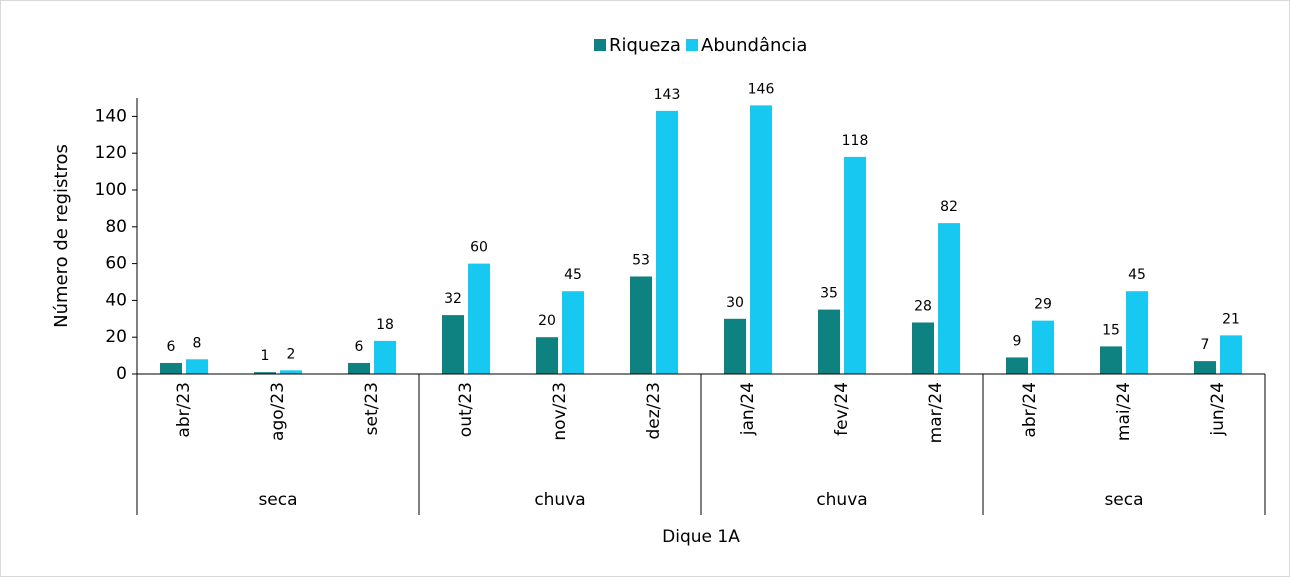  Describe the element at coordinates (291, 354) in the screenshot. I see `data-label: 2` at that location.